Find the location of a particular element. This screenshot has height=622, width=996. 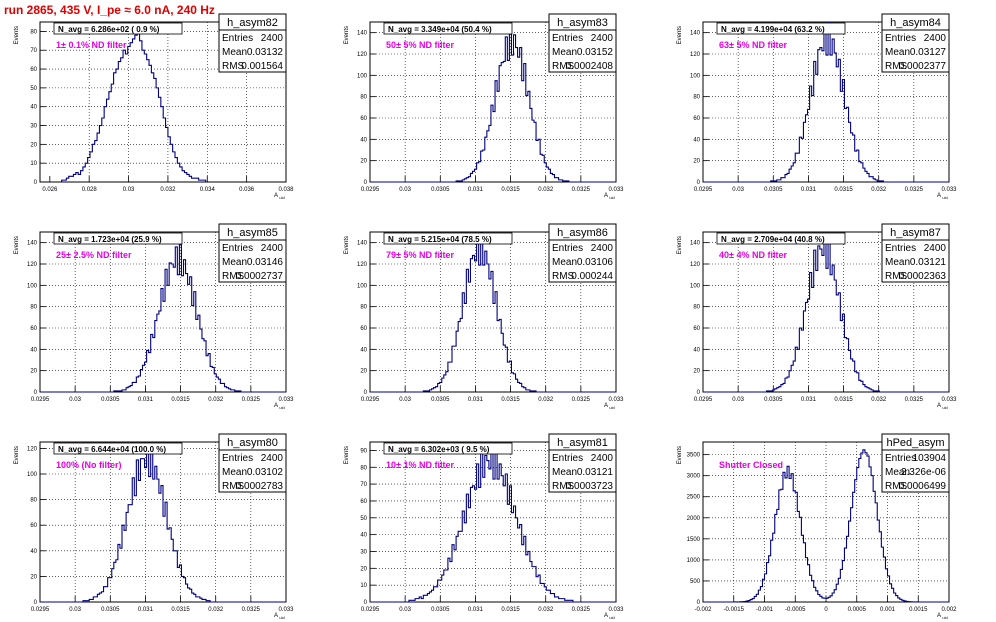

stats-hist-name: h_asym80 is located at coordinates (252, 443).